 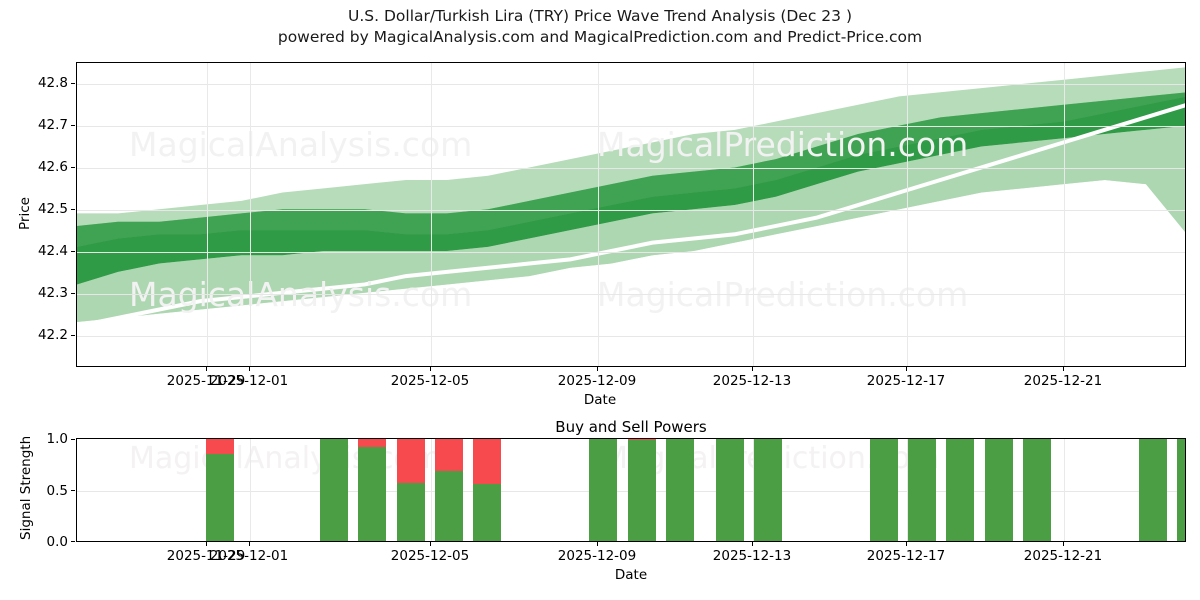 What do you see at coordinates (631, 336) in the screenshot?
I see `gridline-y-42.2` at bounding box center [631, 336].